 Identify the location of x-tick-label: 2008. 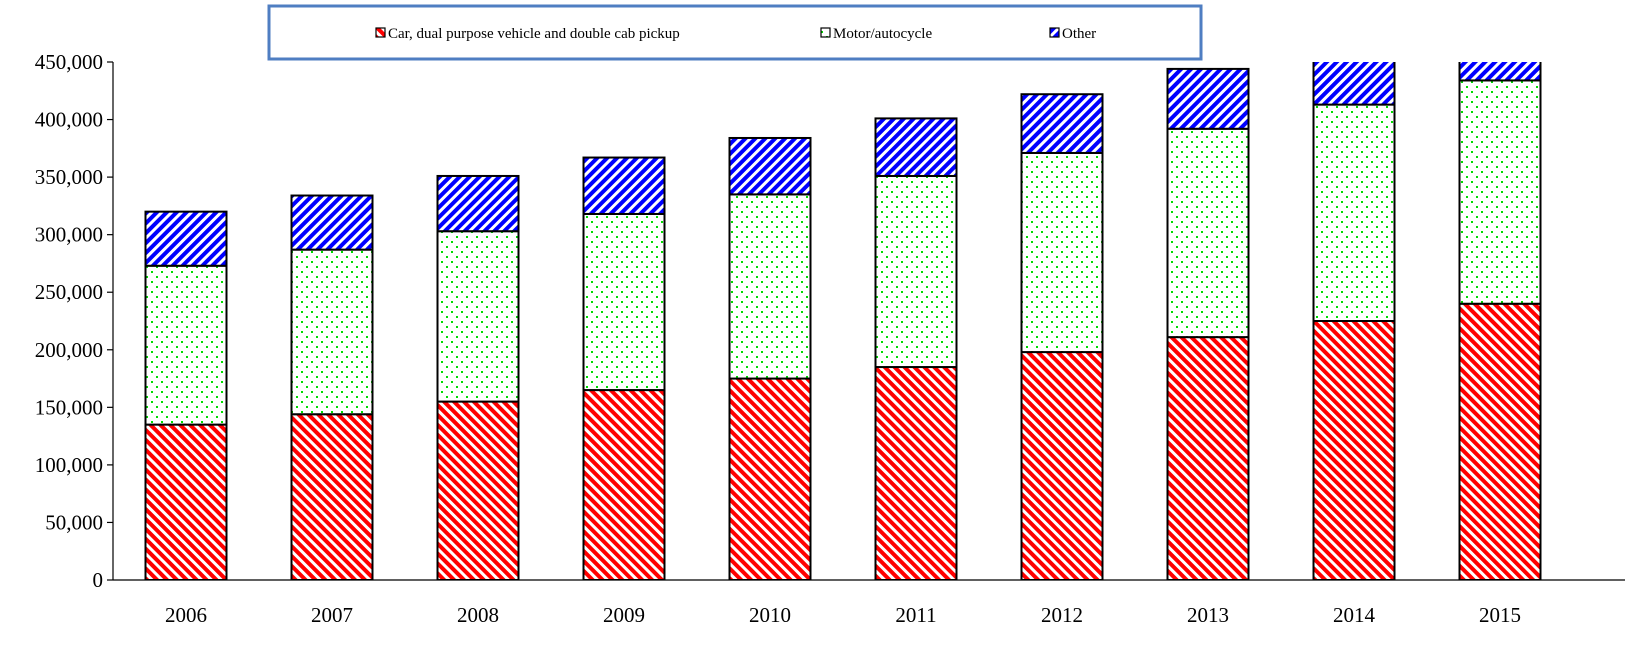
(478, 615).